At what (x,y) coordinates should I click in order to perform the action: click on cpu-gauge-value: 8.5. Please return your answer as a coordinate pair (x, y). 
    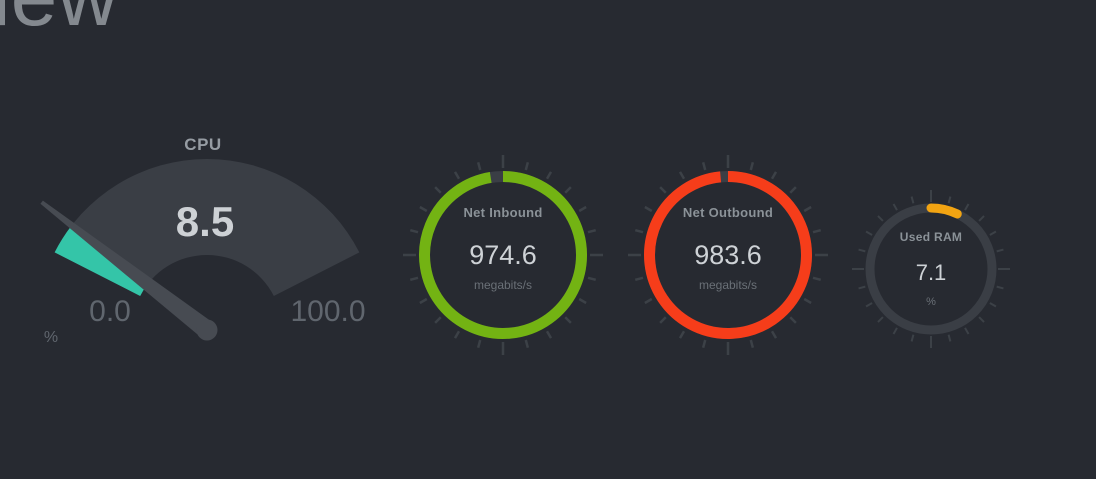
    Looking at the image, I should click on (205, 221).